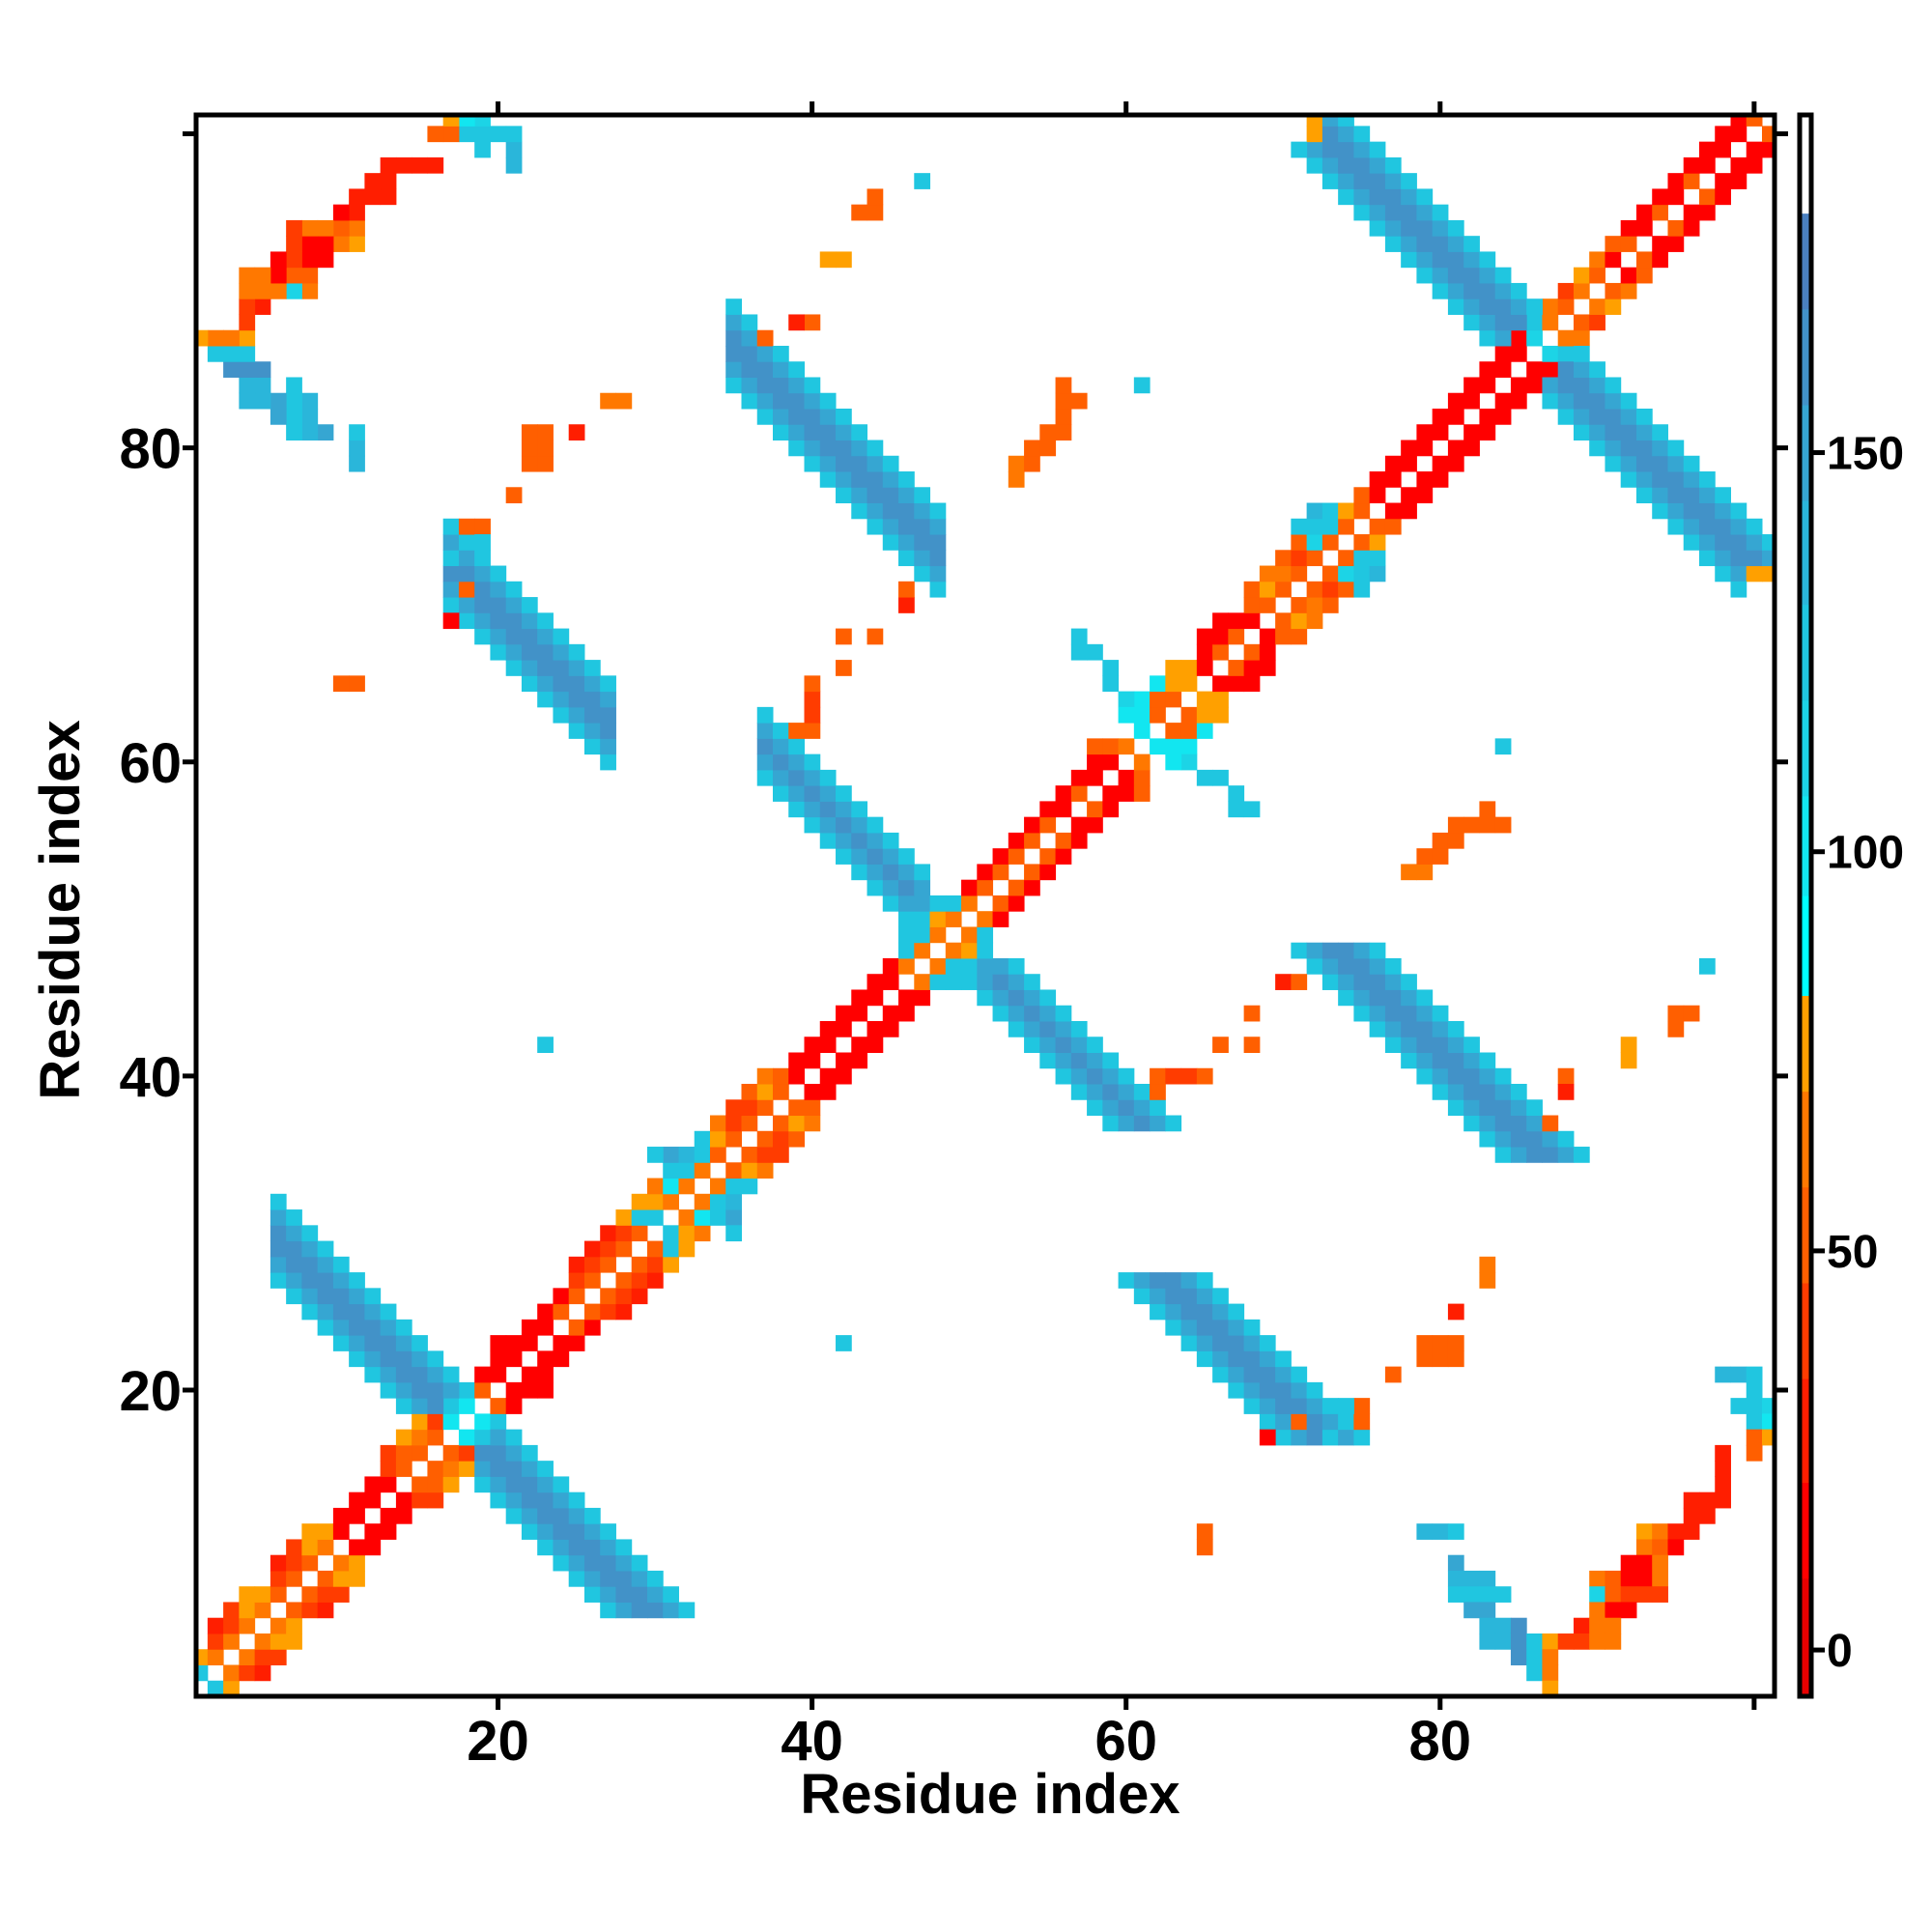  I want to click on x-tick-label: 20, so click(498, 1741).